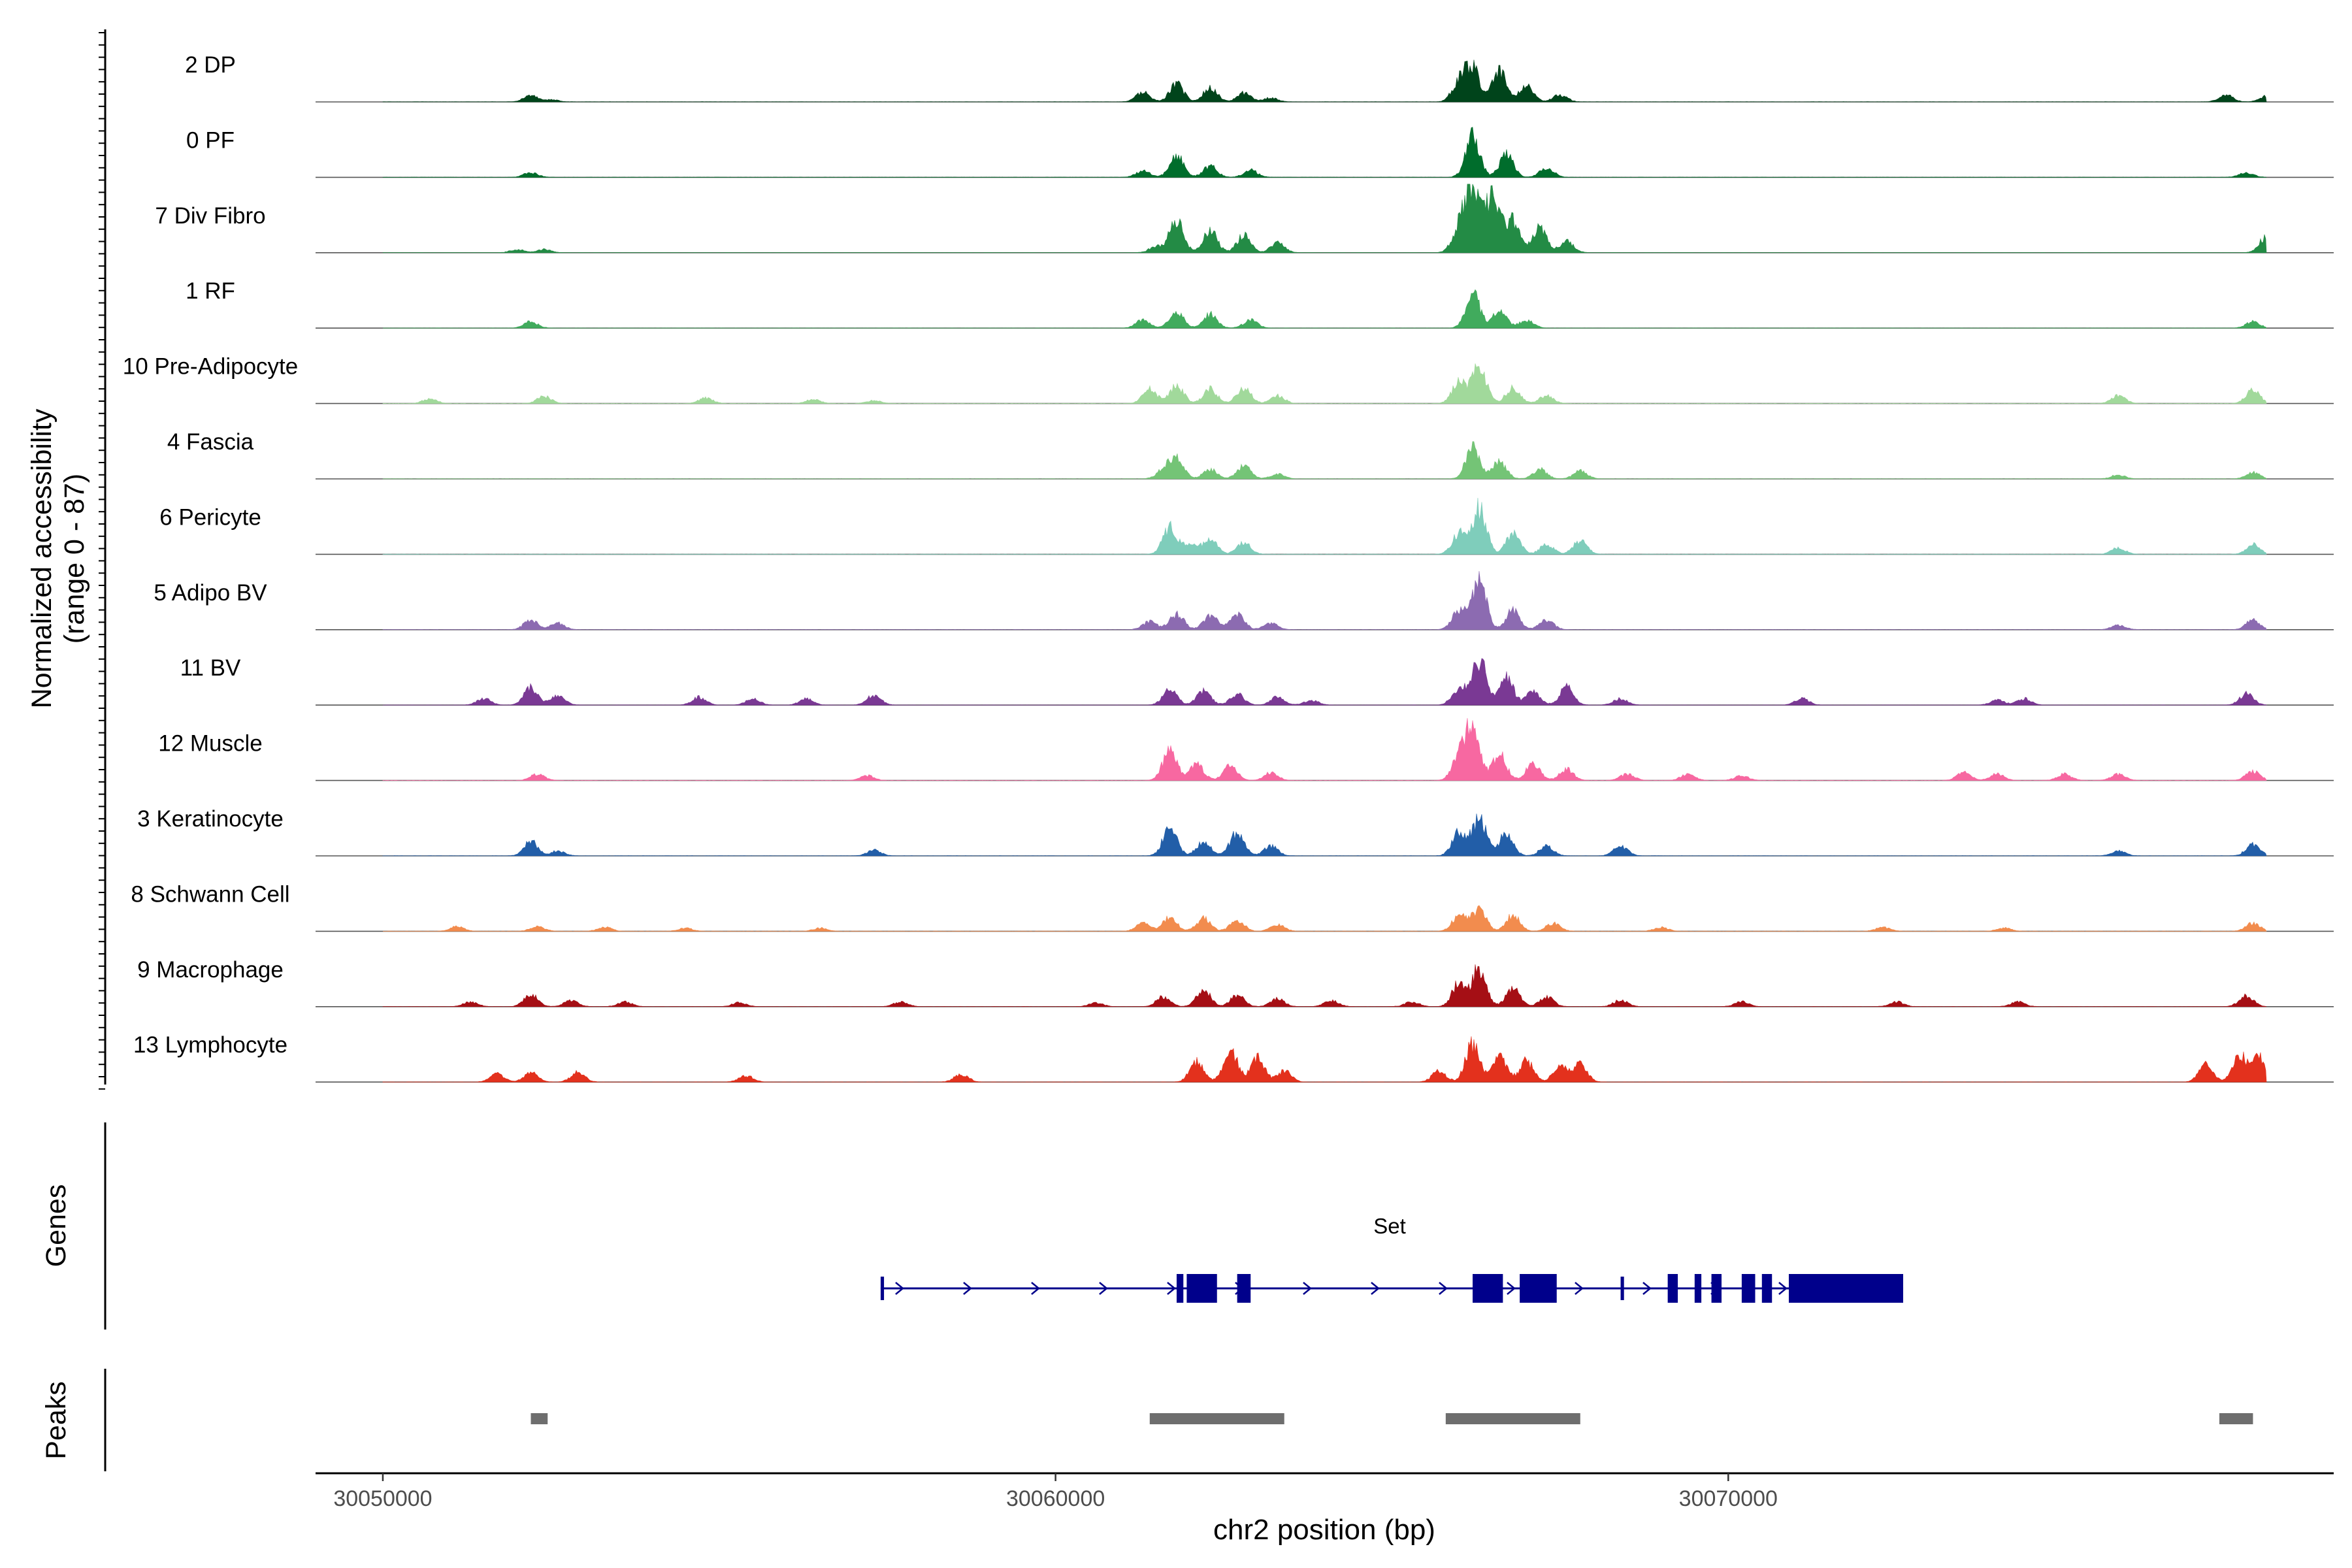 This screenshot has width=2352, height=1568. I want to click on track-label: 12 Muscle, so click(210, 744).